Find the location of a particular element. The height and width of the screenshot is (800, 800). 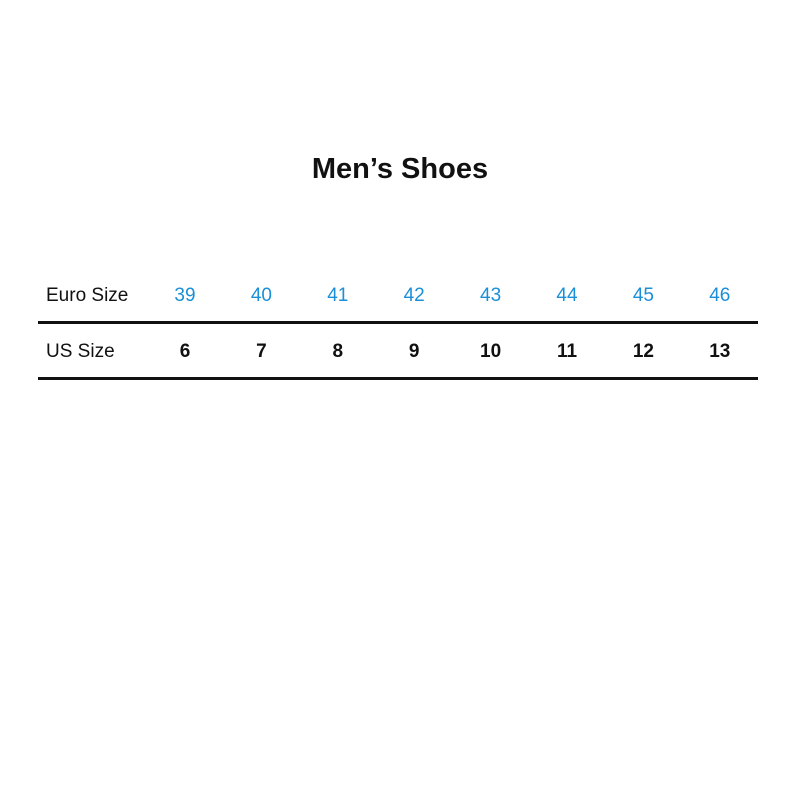

euro-size-value: 39 is located at coordinates (185, 295).